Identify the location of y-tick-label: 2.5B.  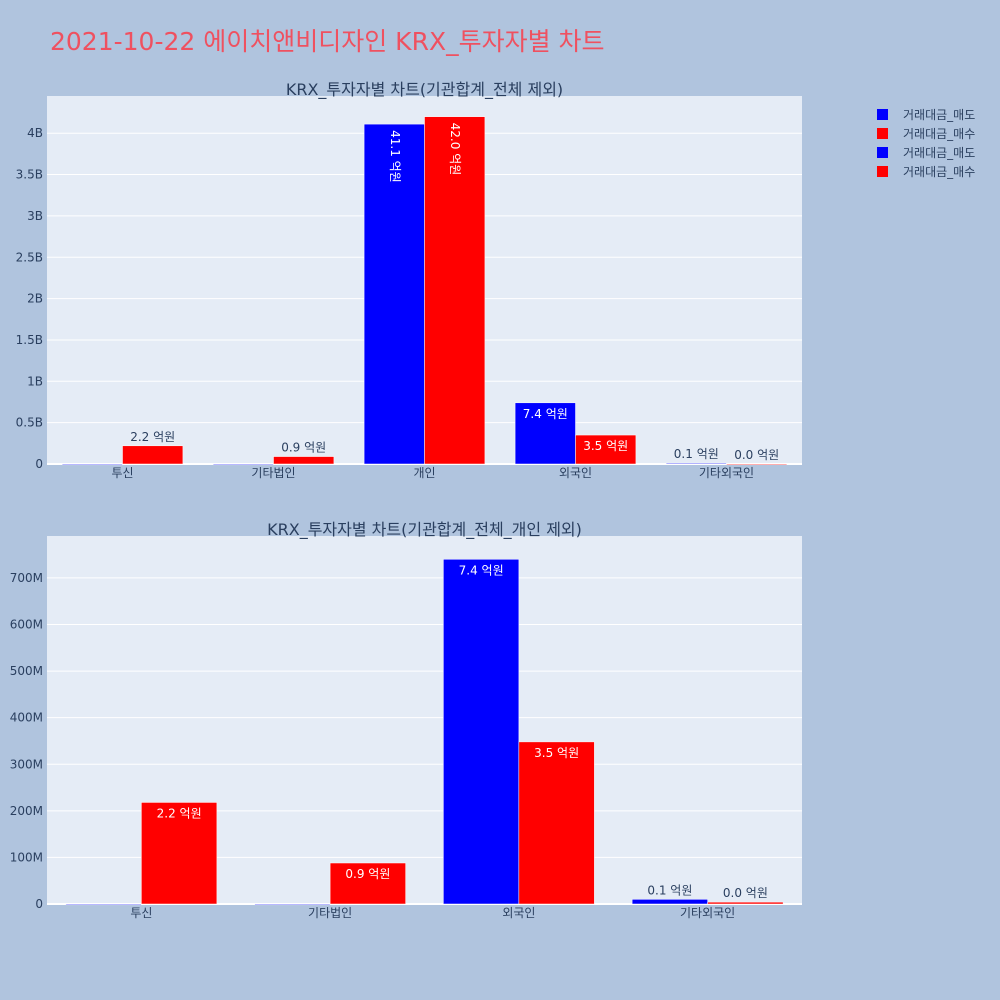
(29, 257).